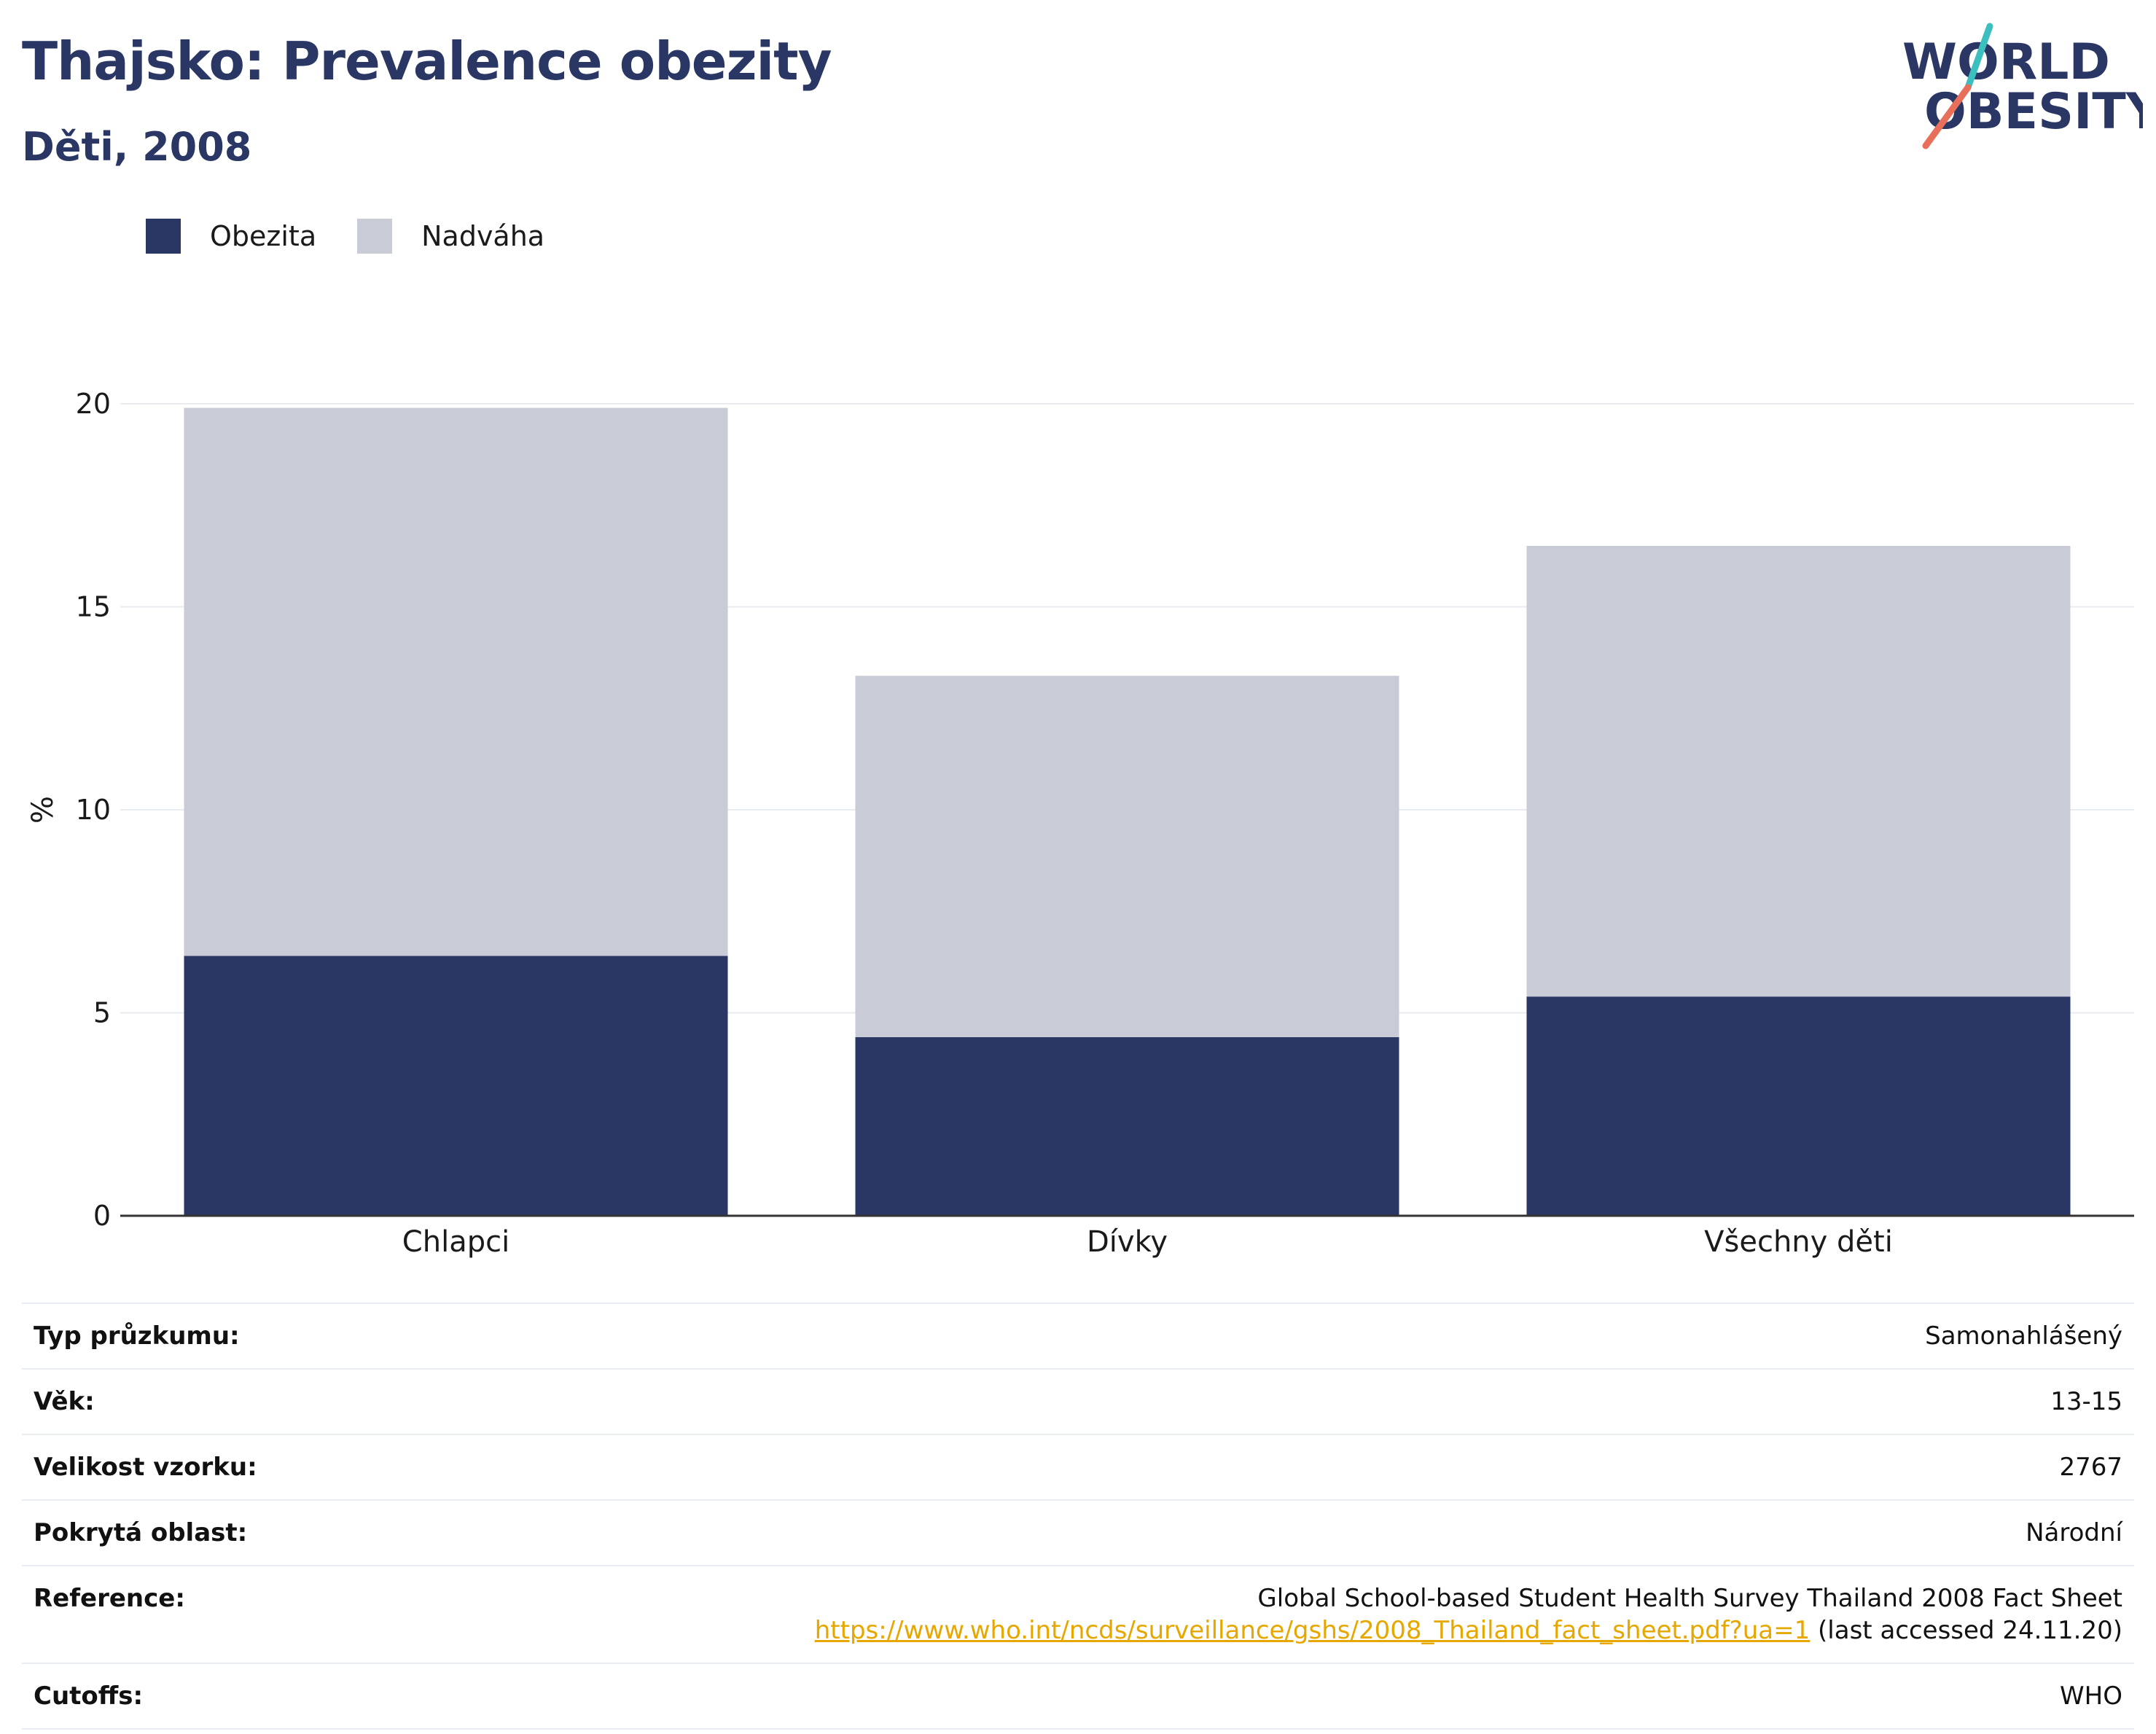 The image size is (2156, 1734). I want to click on y-axis-title: %, so click(43, 810).